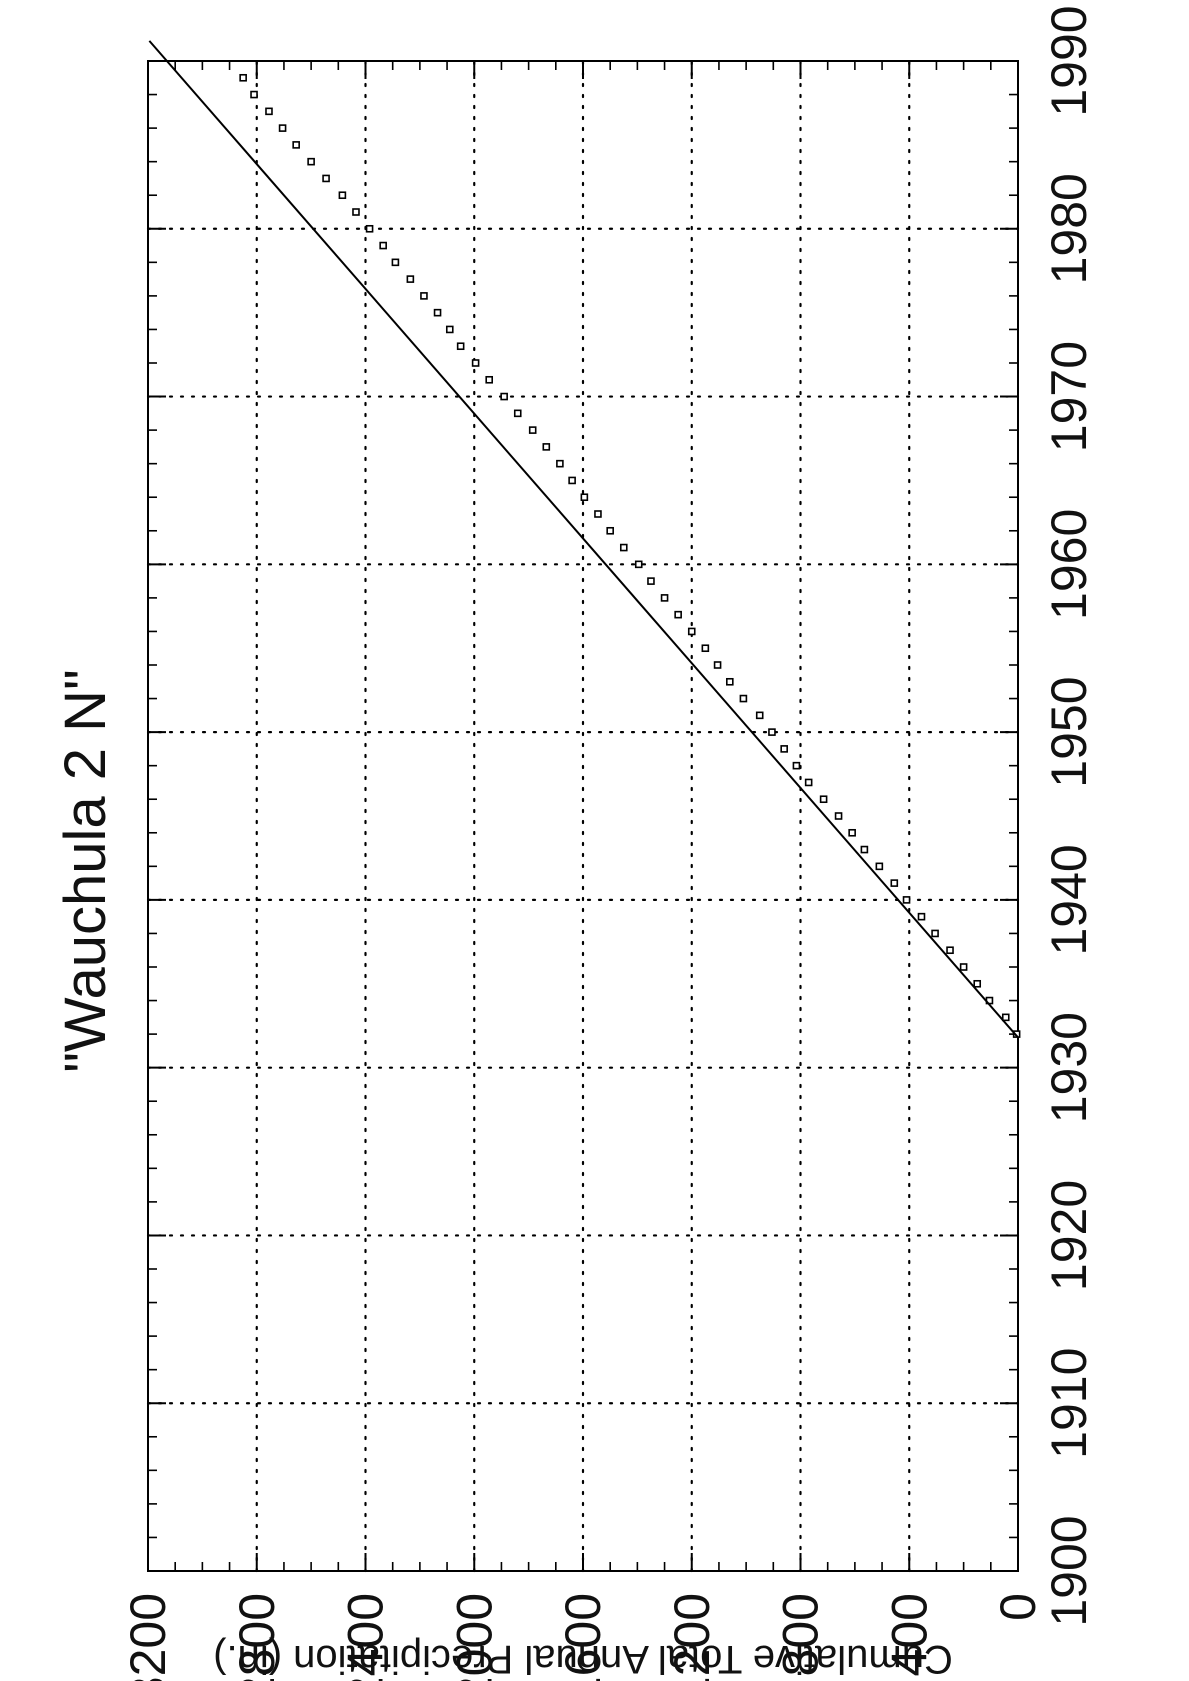 This screenshot has height=1681, width=1189. Describe the element at coordinates (148, 1637) in the screenshot. I see `y-tick-label: 3200` at that location.